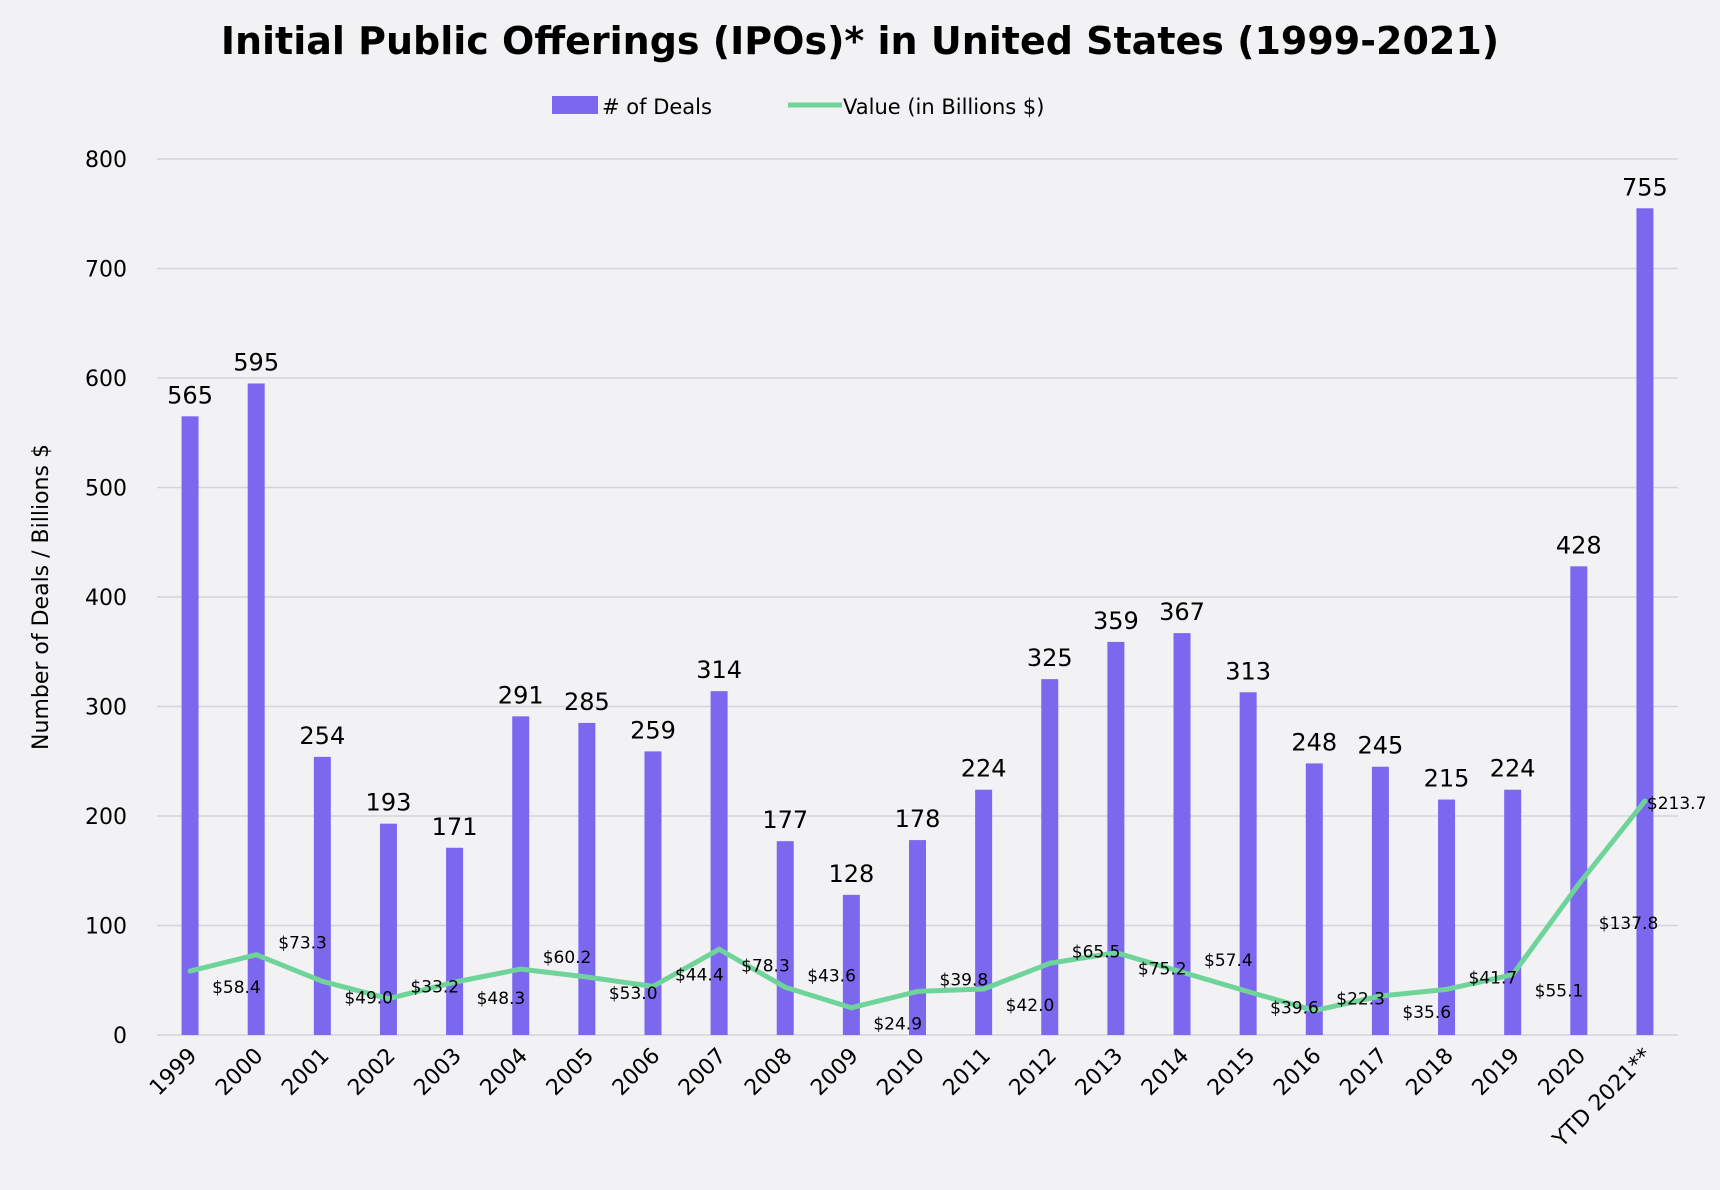 The image size is (1720, 1190). What do you see at coordinates (765, 966) in the screenshot?
I see `line-data-label: $78.3` at bounding box center [765, 966].